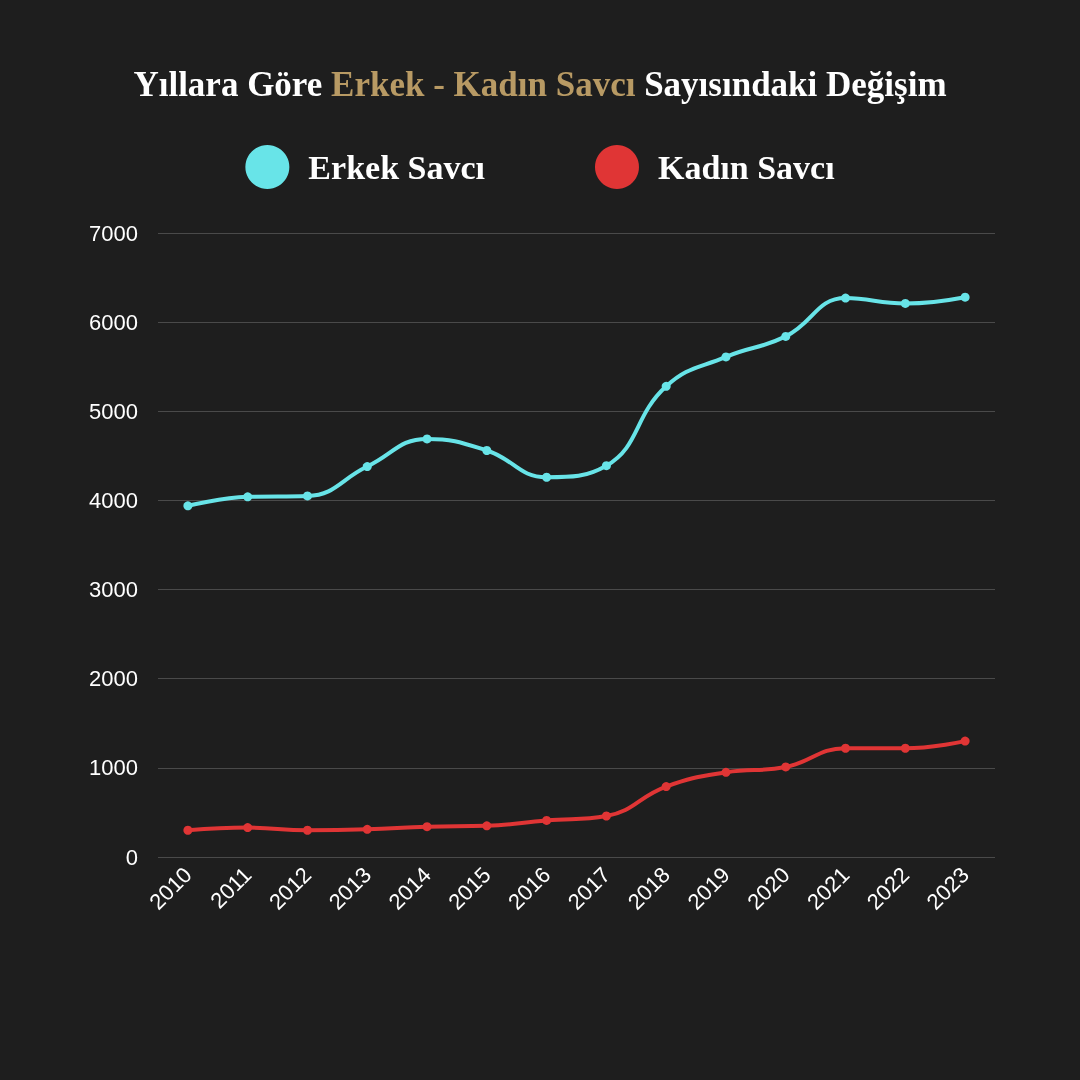  What do you see at coordinates (113, 590) in the screenshot?
I see `y-tick-label: 3000` at bounding box center [113, 590].